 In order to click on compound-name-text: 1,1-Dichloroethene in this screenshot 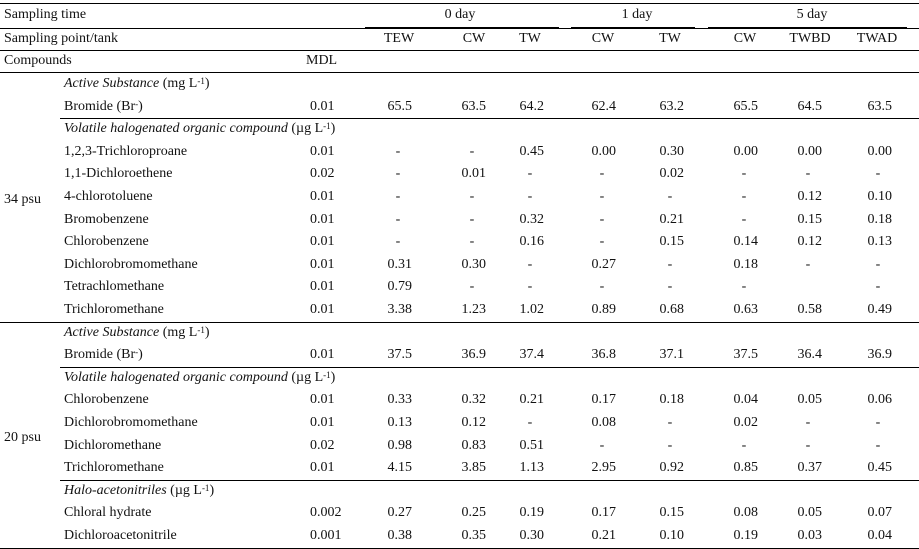, I will do `click(118, 174)`.